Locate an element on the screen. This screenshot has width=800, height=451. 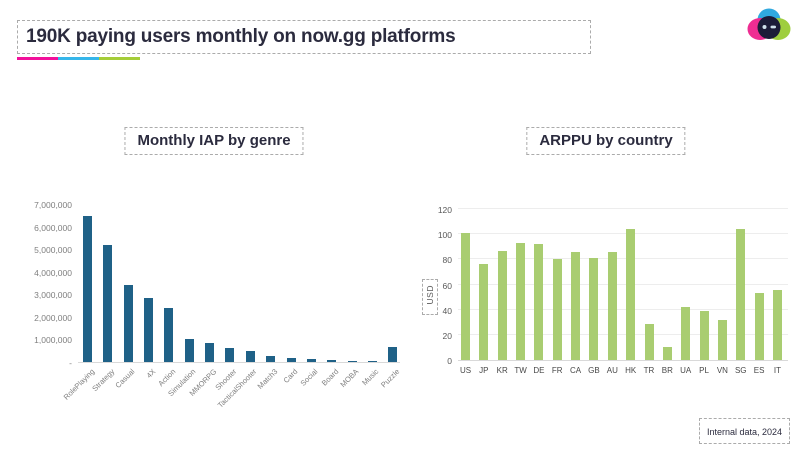
bar-PL is located at coordinates (704, 335).